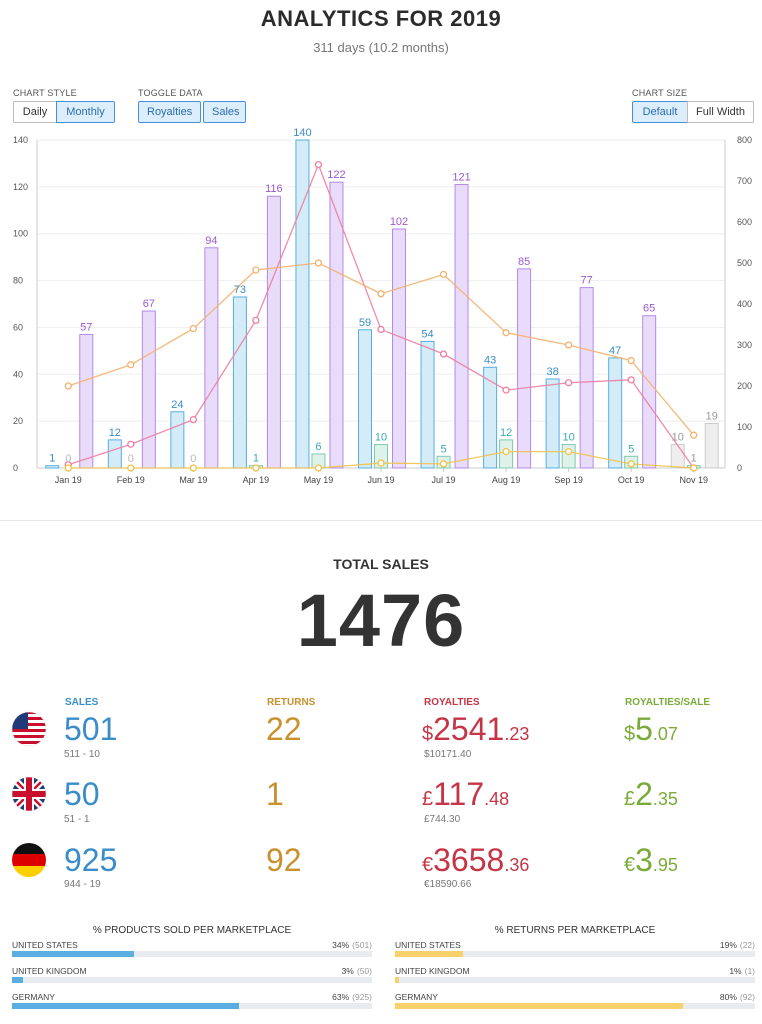 This screenshot has height=1024, width=762. What do you see at coordinates (461, 178) in the screenshot?
I see `royalty-data-label: 121` at bounding box center [461, 178].